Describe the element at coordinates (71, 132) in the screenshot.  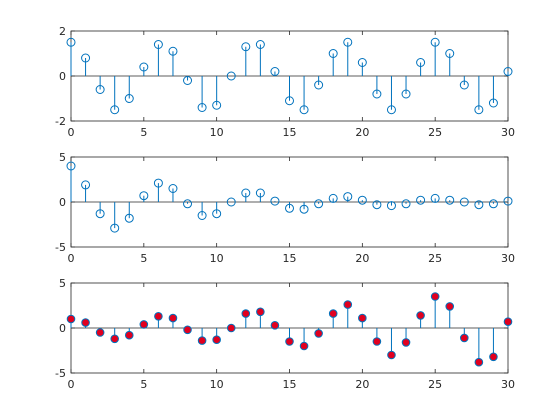
I see `top-x-tick-label: 0` at that location.